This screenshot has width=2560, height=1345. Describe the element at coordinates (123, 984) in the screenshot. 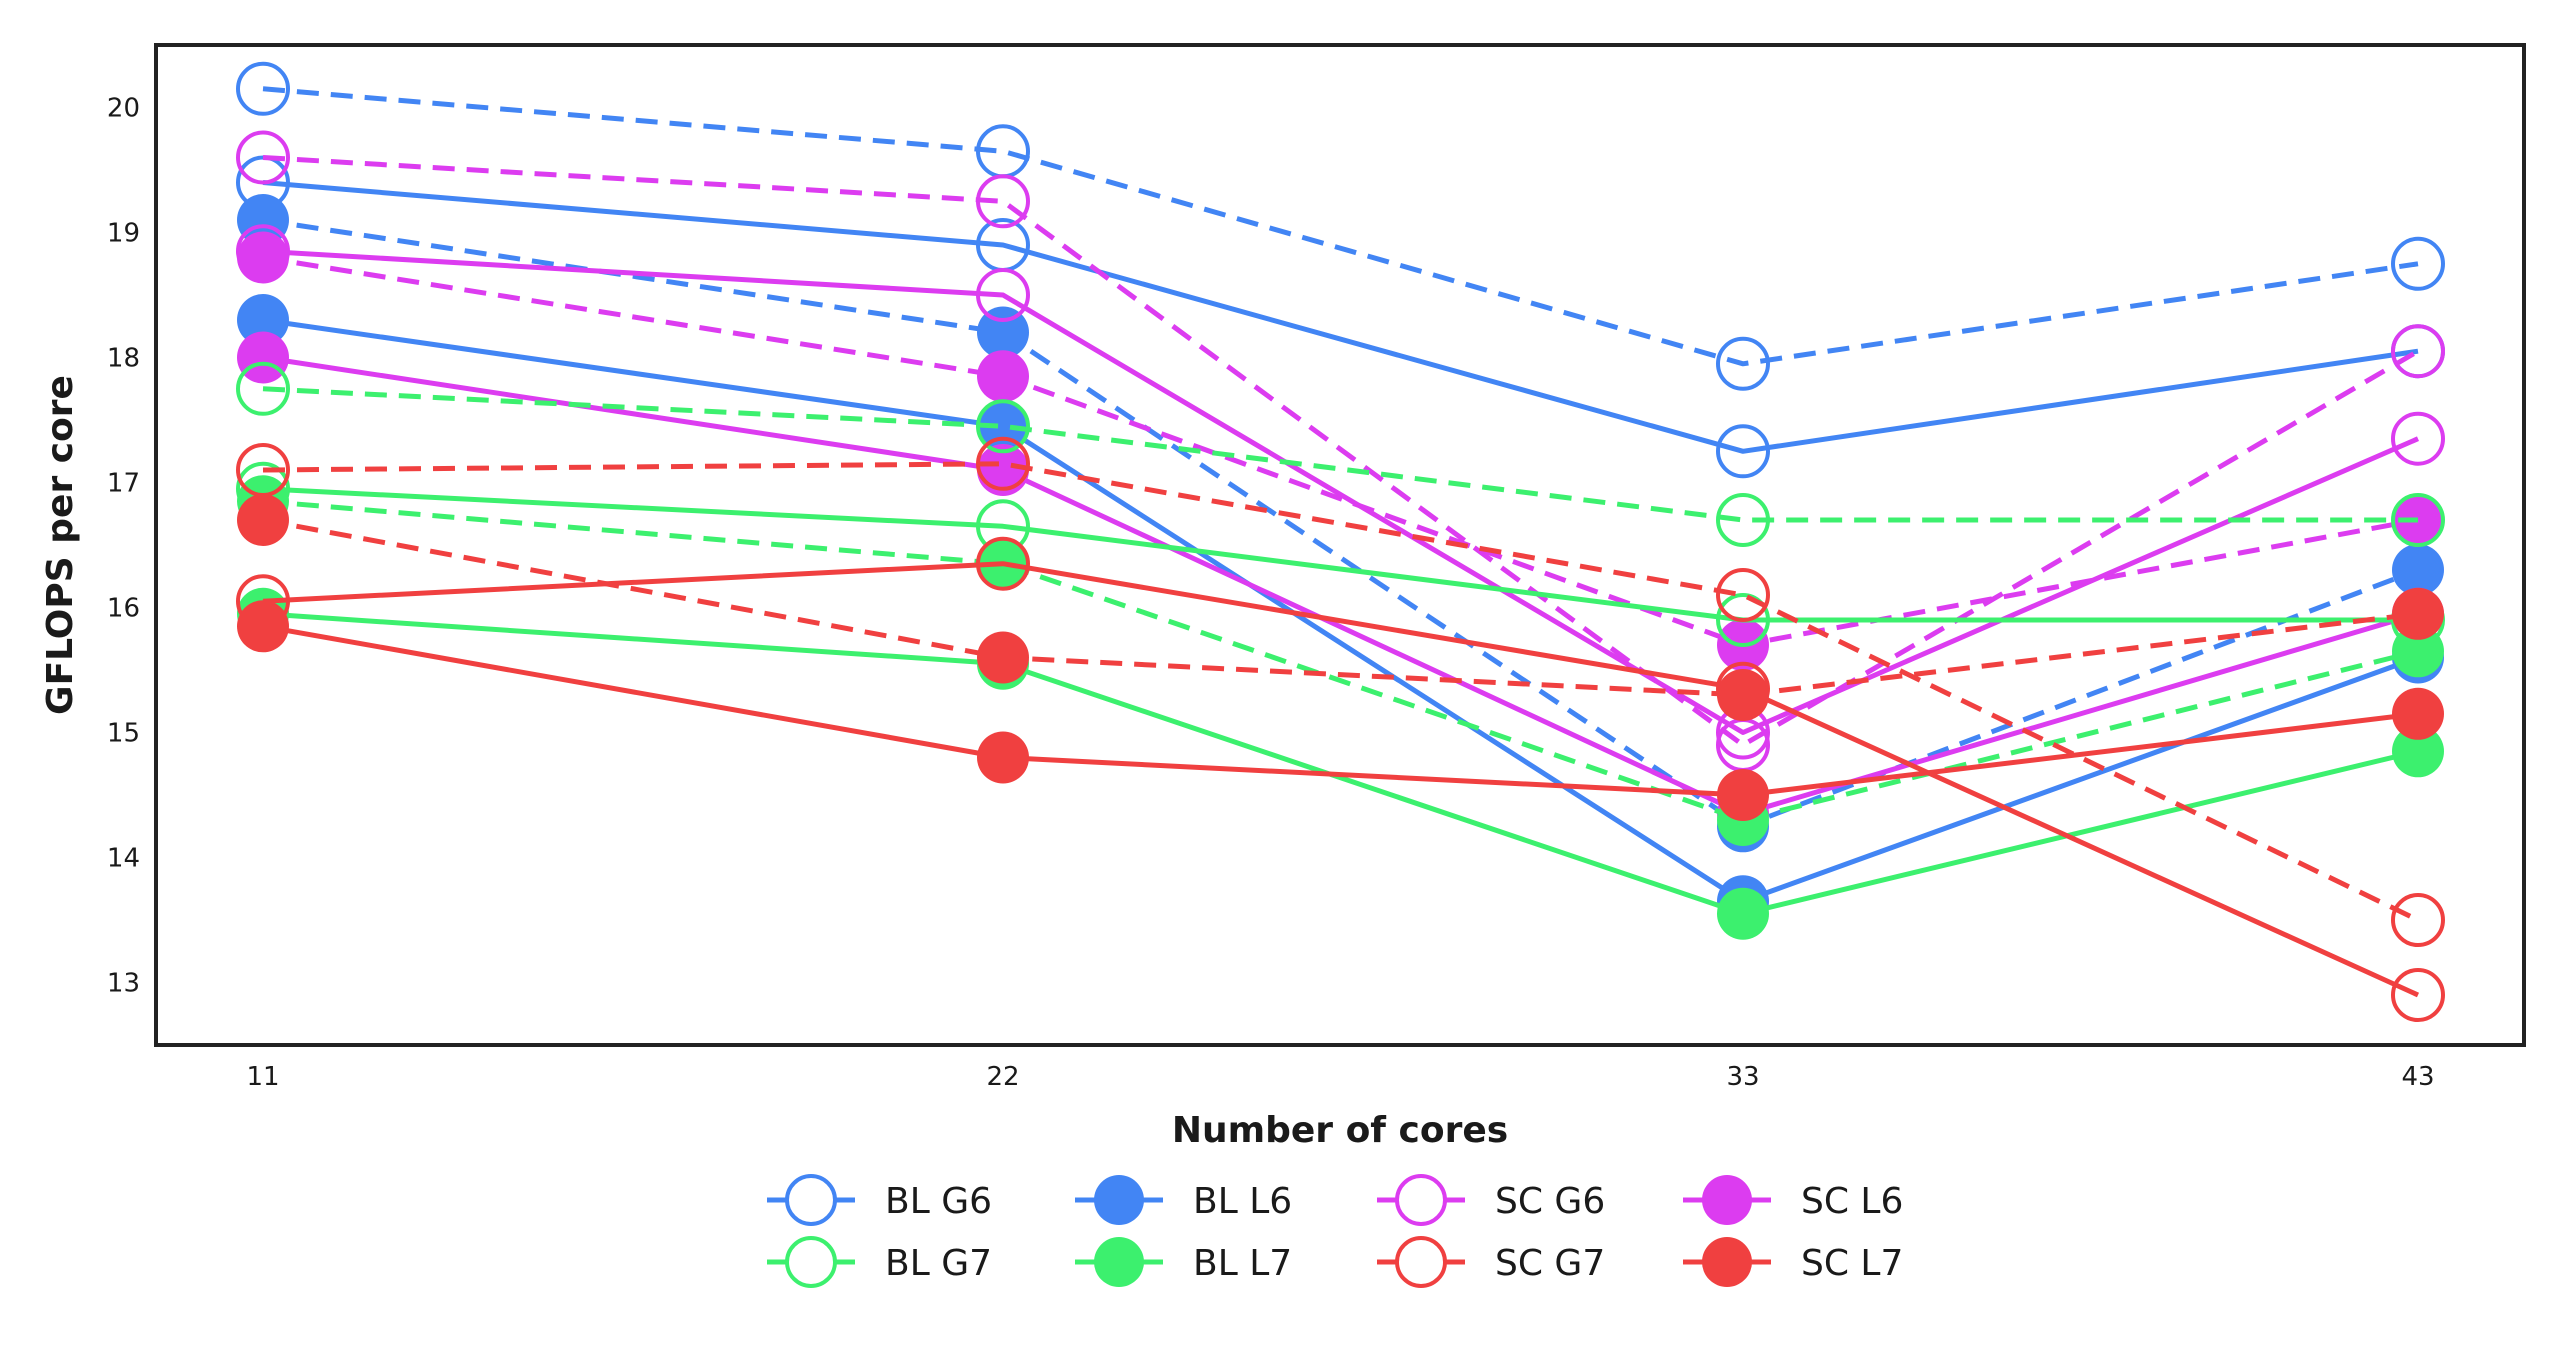

I see `y-tick-label: 13` at that location.